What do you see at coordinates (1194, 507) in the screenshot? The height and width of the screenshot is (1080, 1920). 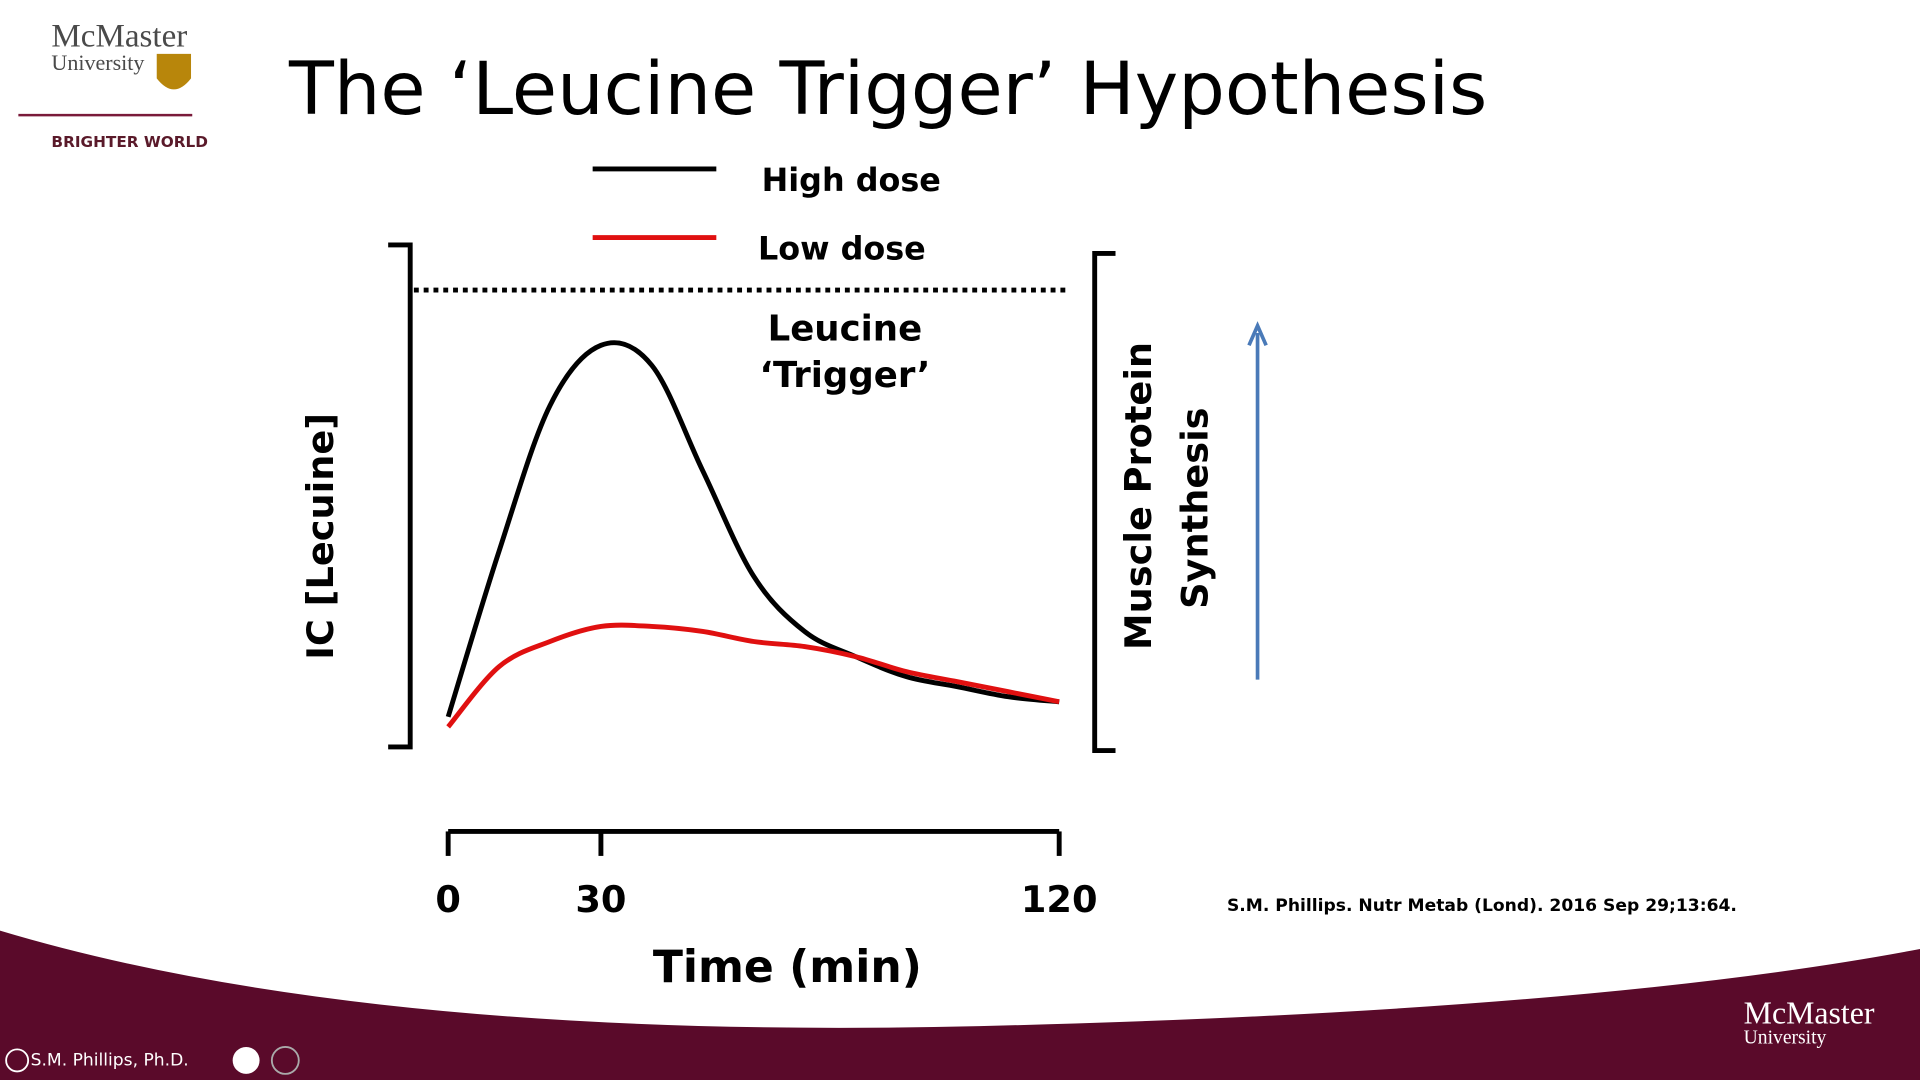 I see `y2-axis-label: Synthesis` at bounding box center [1194, 507].